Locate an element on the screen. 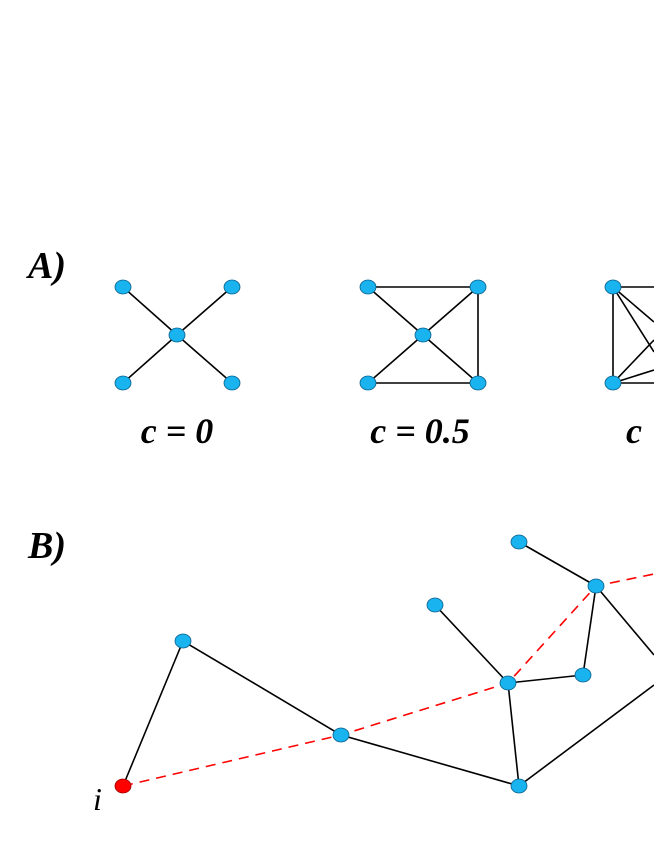 This screenshot has height=846, width=654. graph-caption: c = 0.5 is located at coordinates (420, 431).